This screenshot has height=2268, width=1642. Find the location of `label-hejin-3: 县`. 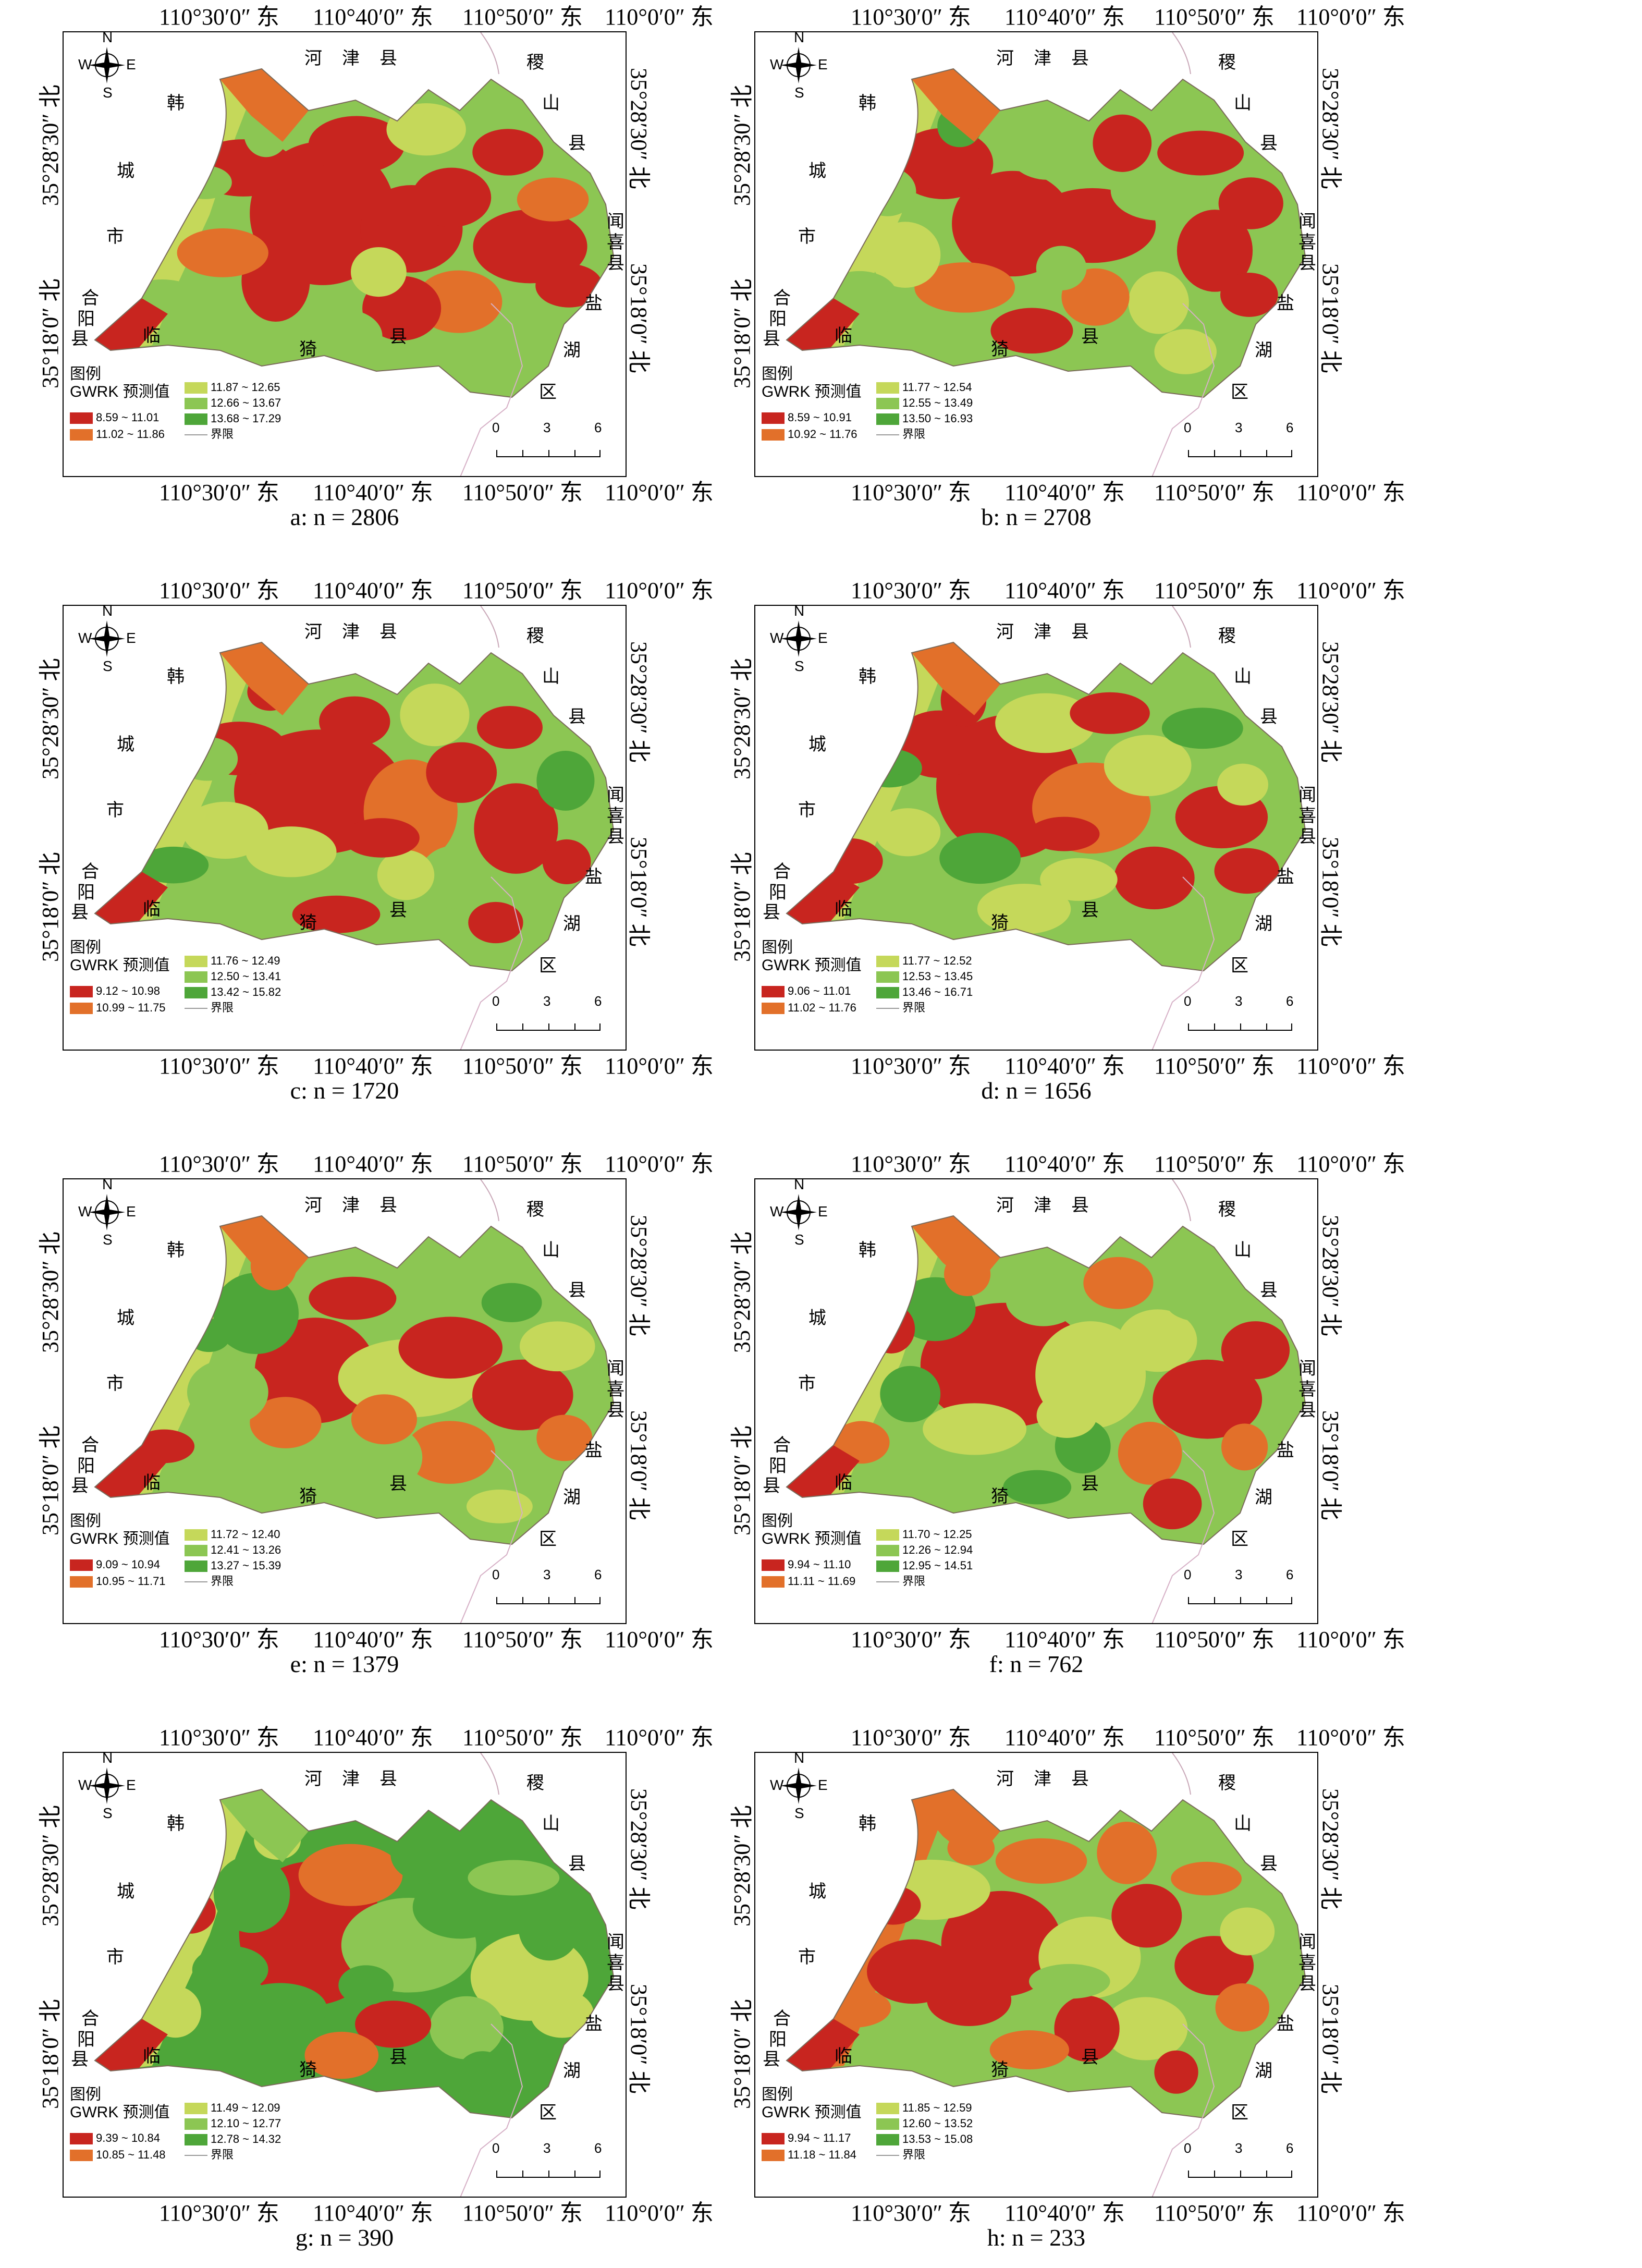

label-hejin-3: 县 is located at coordinates (1080, 631).